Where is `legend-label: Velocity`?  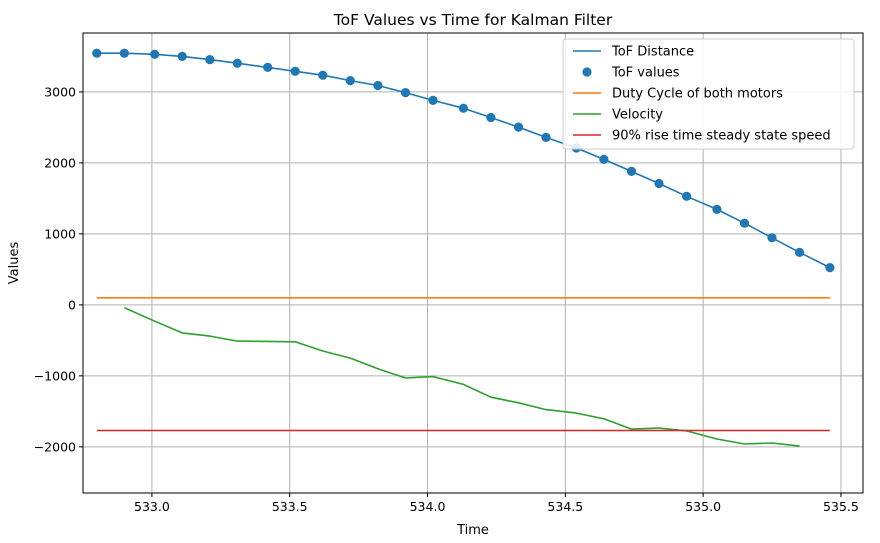 legend-label: Velocity is located at coordinates (637, 115).